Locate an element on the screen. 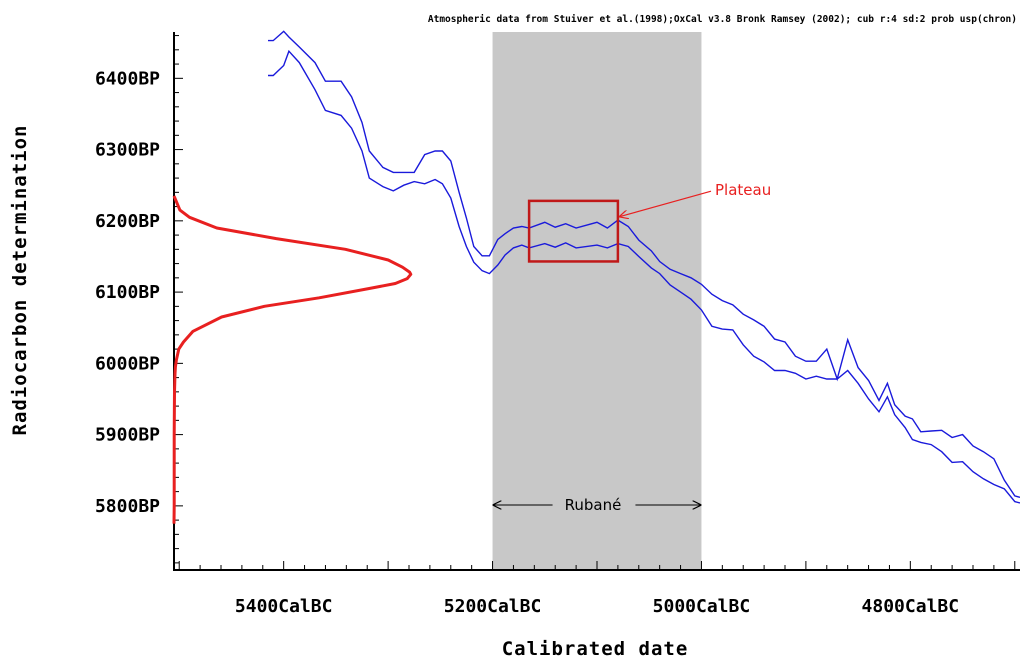 This screenshot has height=660, width=1020. y-tick-label: 6300BP is located at coordinates (127, 150).